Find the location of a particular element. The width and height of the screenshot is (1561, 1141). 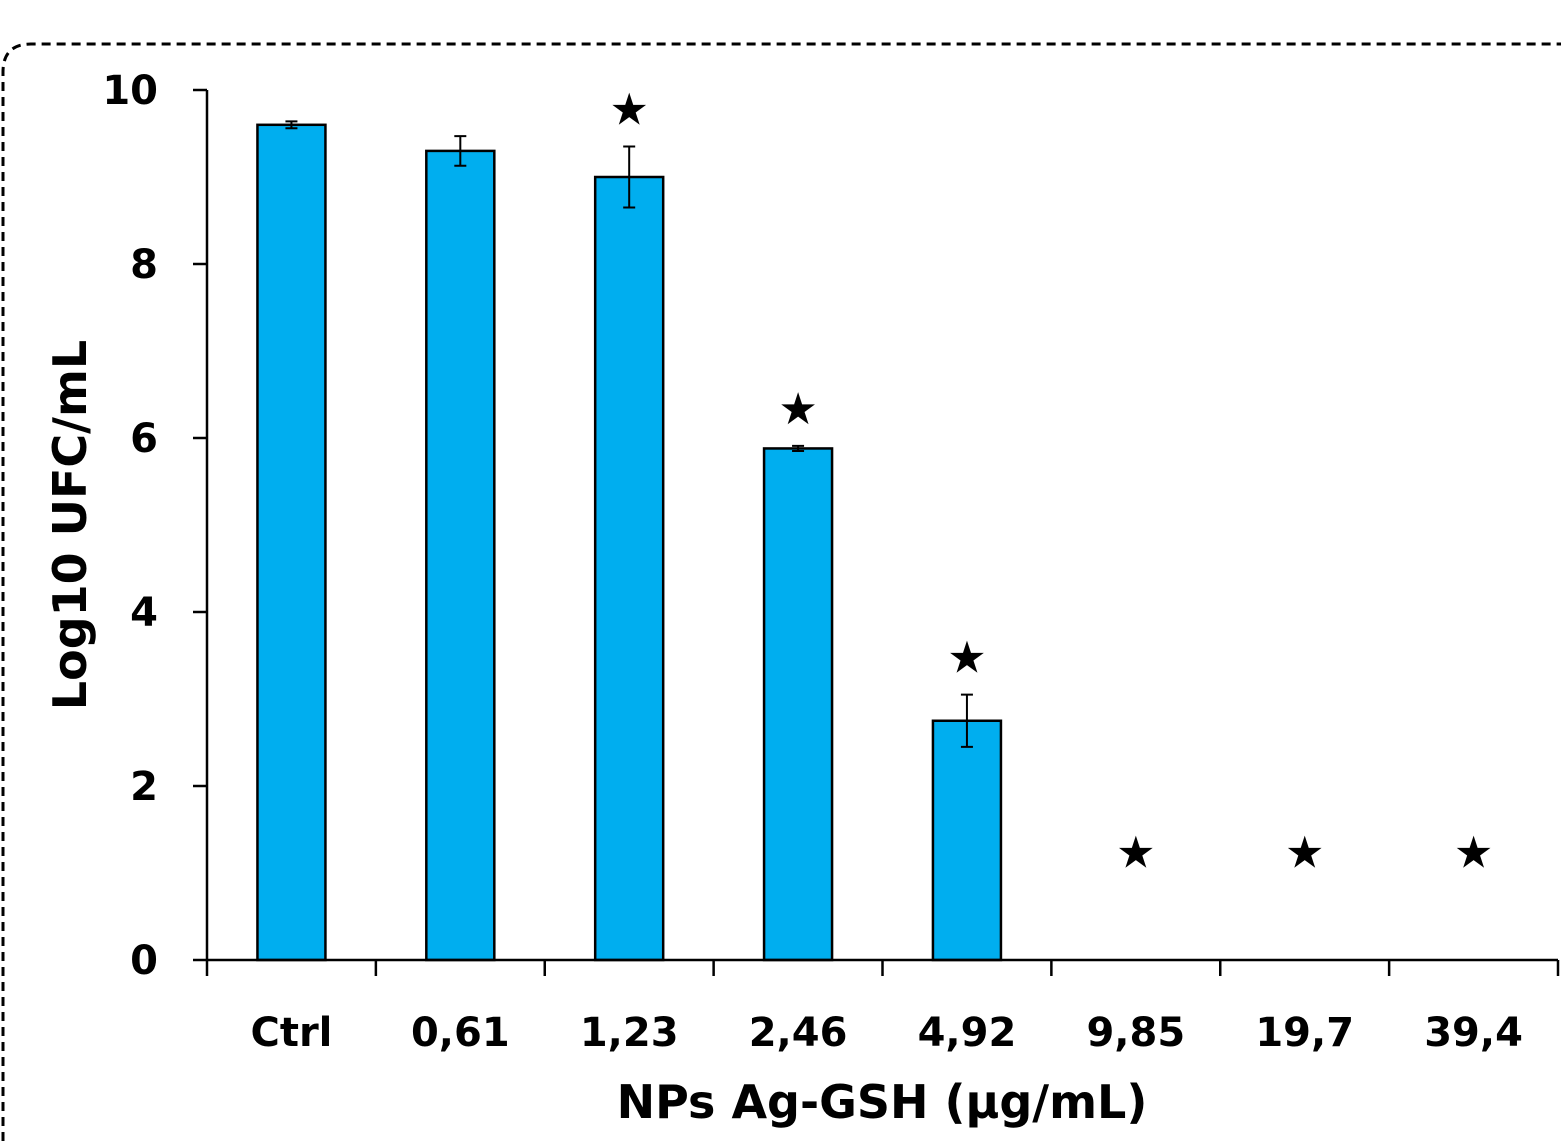

x-tick-label-2: 1,23 is located at coordinates (629, 1033).